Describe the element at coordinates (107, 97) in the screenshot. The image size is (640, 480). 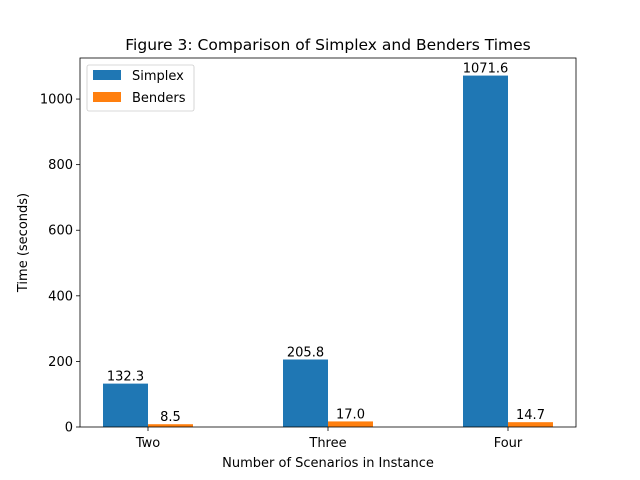
I see `legend-swatch-benders` at that location.